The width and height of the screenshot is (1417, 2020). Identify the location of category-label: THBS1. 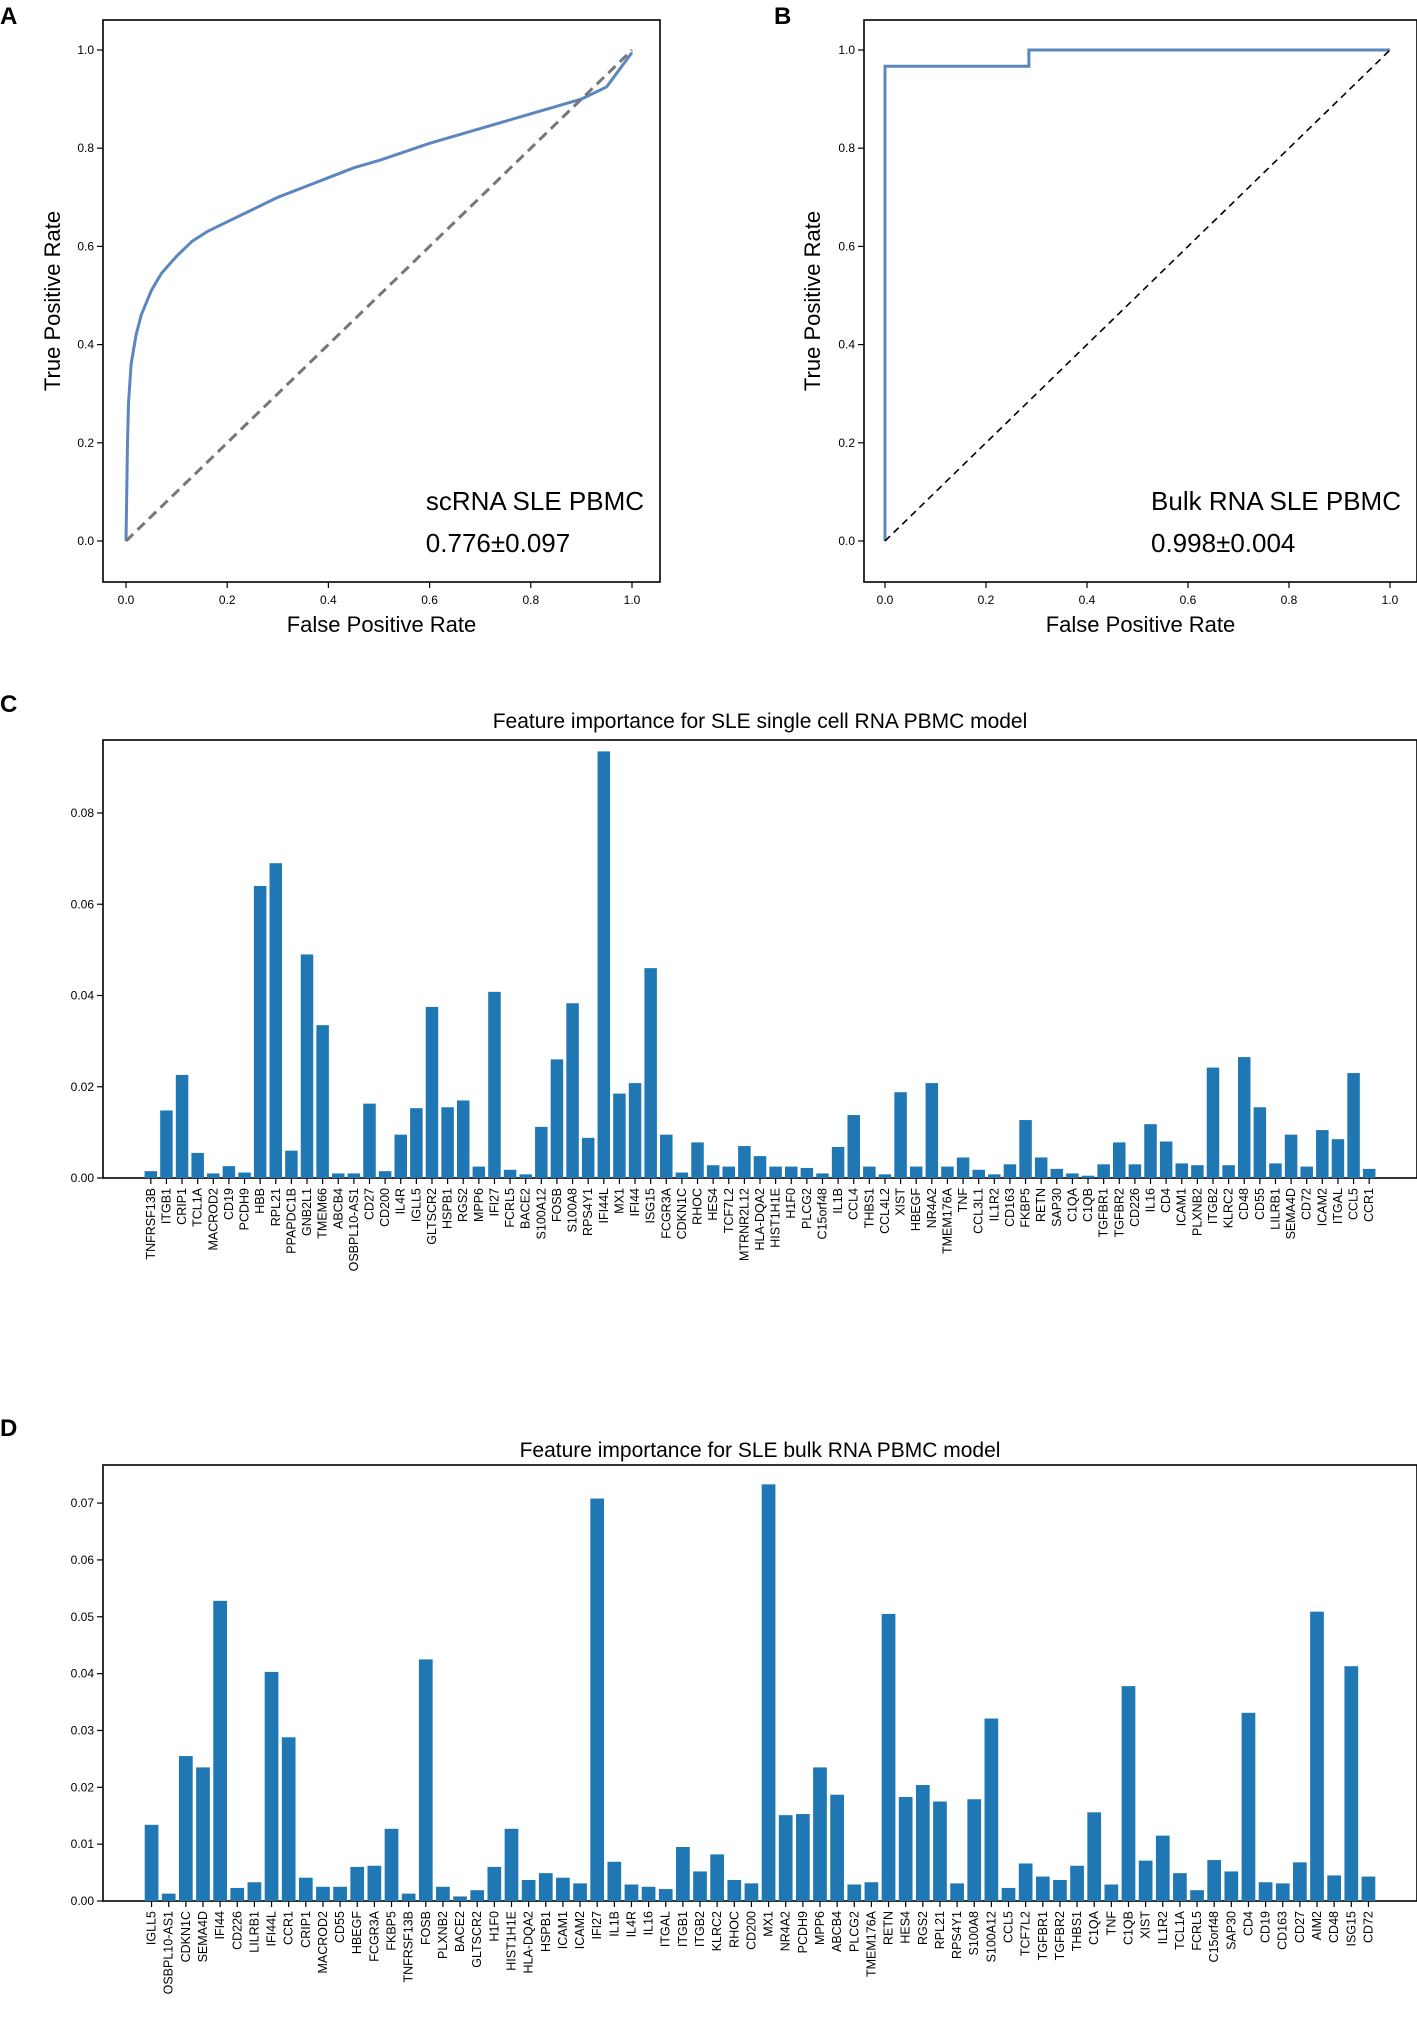
(1077, 1931).